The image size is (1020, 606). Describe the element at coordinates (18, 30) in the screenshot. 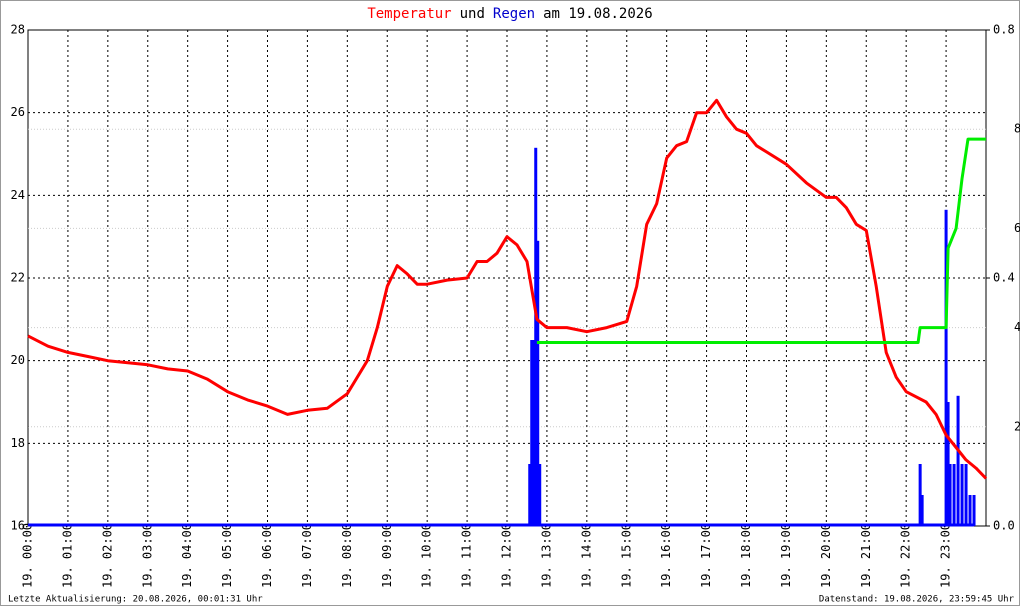

I see `y-tick-label: 28` at that location.